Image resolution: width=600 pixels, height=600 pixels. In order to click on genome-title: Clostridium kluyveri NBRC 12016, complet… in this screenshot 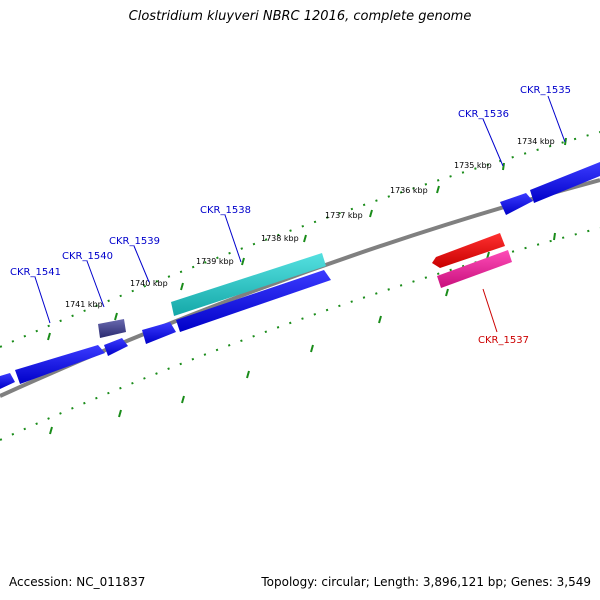, I will do `click(300, 16)`.